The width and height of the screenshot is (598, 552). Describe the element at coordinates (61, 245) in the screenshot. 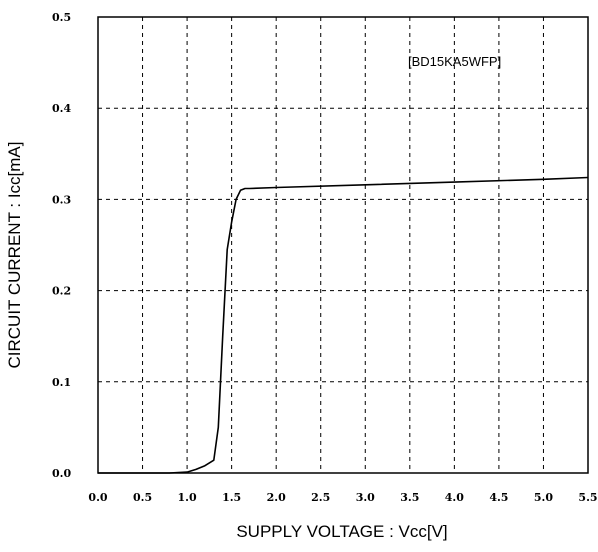

I see `y-tick-labels: 0.0 0.1 0.2 0.3 0.4 0.5` at that location.